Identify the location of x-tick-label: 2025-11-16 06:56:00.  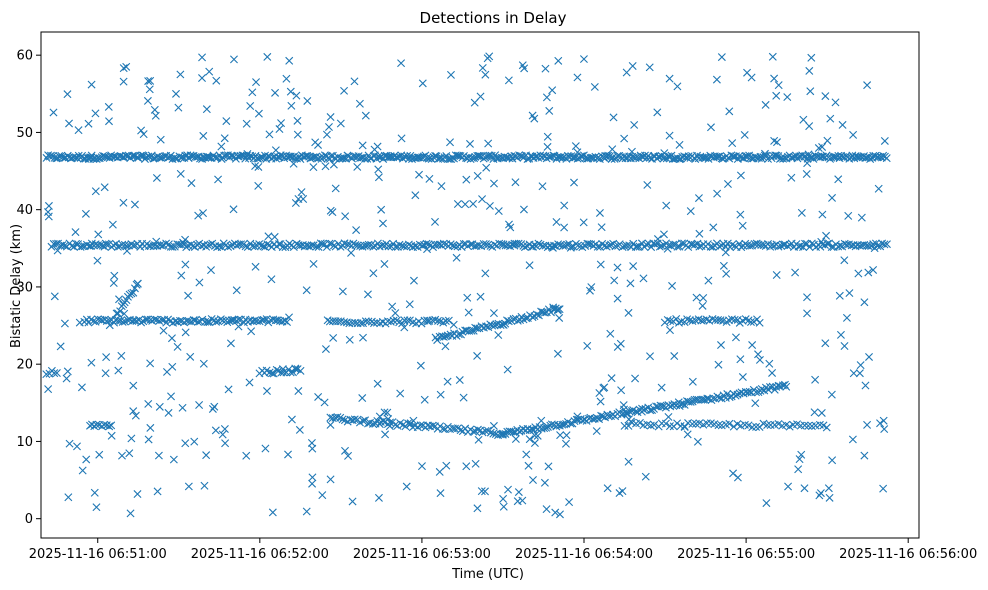
(908, 554).